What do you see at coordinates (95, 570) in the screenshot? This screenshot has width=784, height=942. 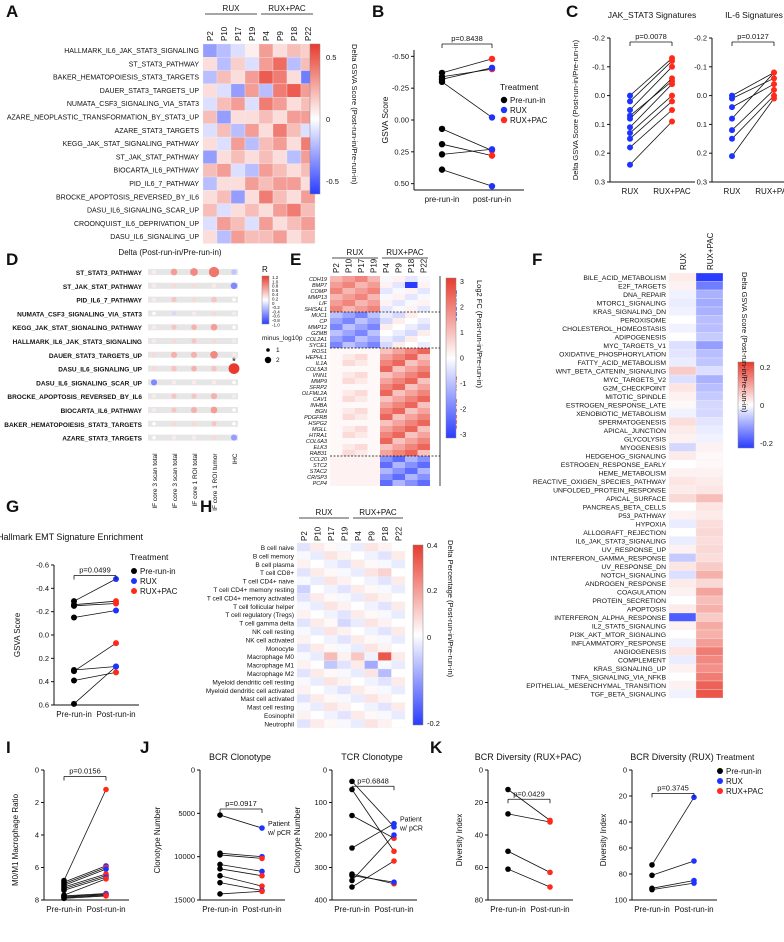 I see `p-value-label: p=0.0499` at bounding box center [95, 570].